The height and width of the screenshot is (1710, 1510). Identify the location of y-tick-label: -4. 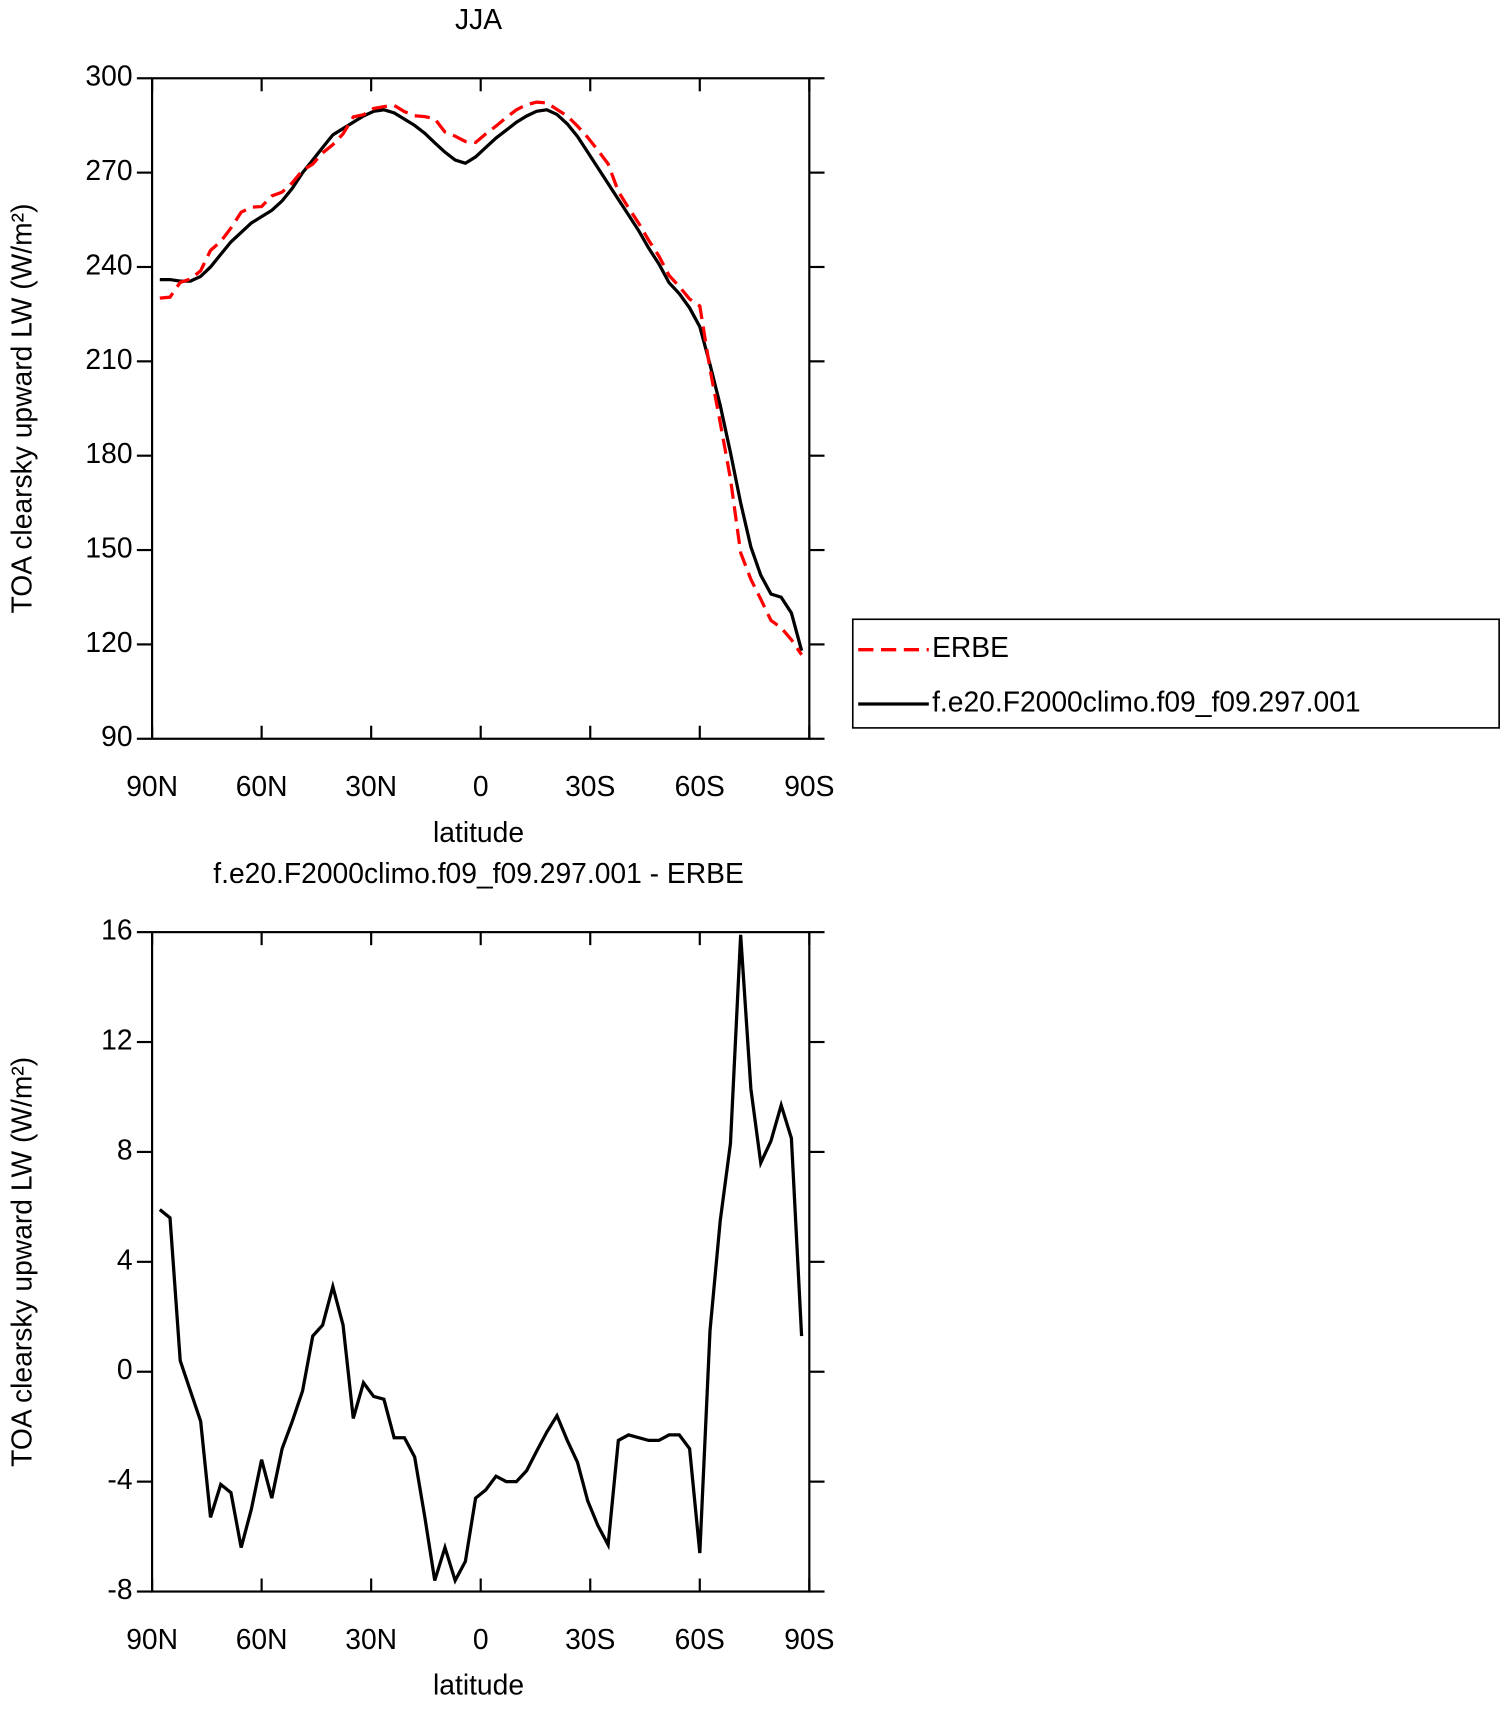
(119, 1479).